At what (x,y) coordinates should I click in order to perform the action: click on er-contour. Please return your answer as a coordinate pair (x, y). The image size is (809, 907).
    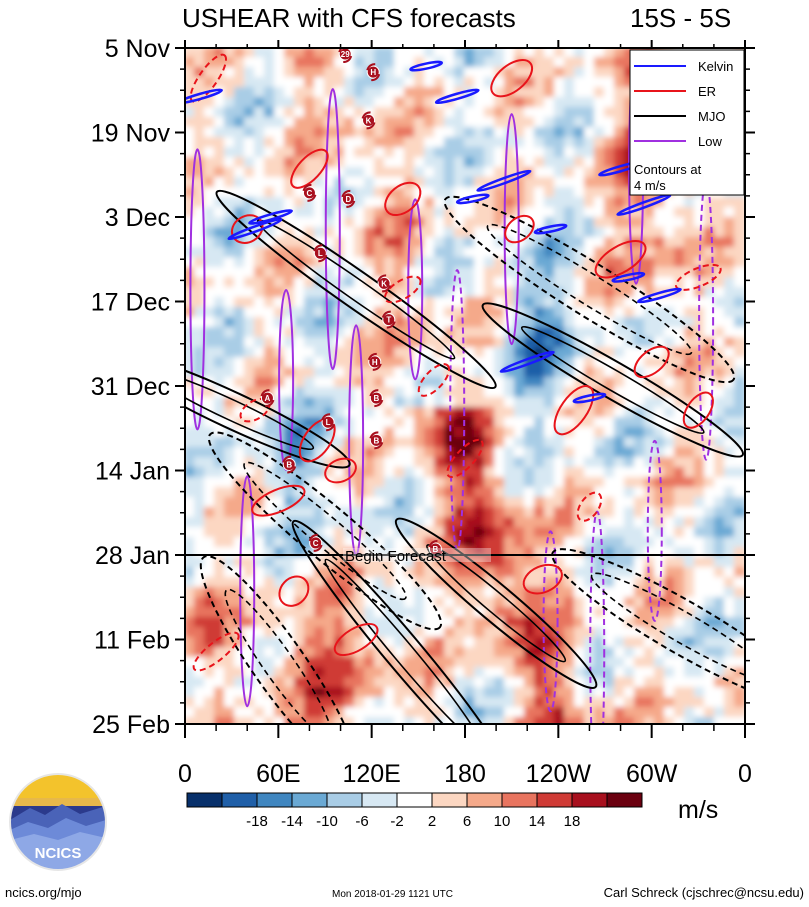
    Looking at the image, I should click on (294, 591).